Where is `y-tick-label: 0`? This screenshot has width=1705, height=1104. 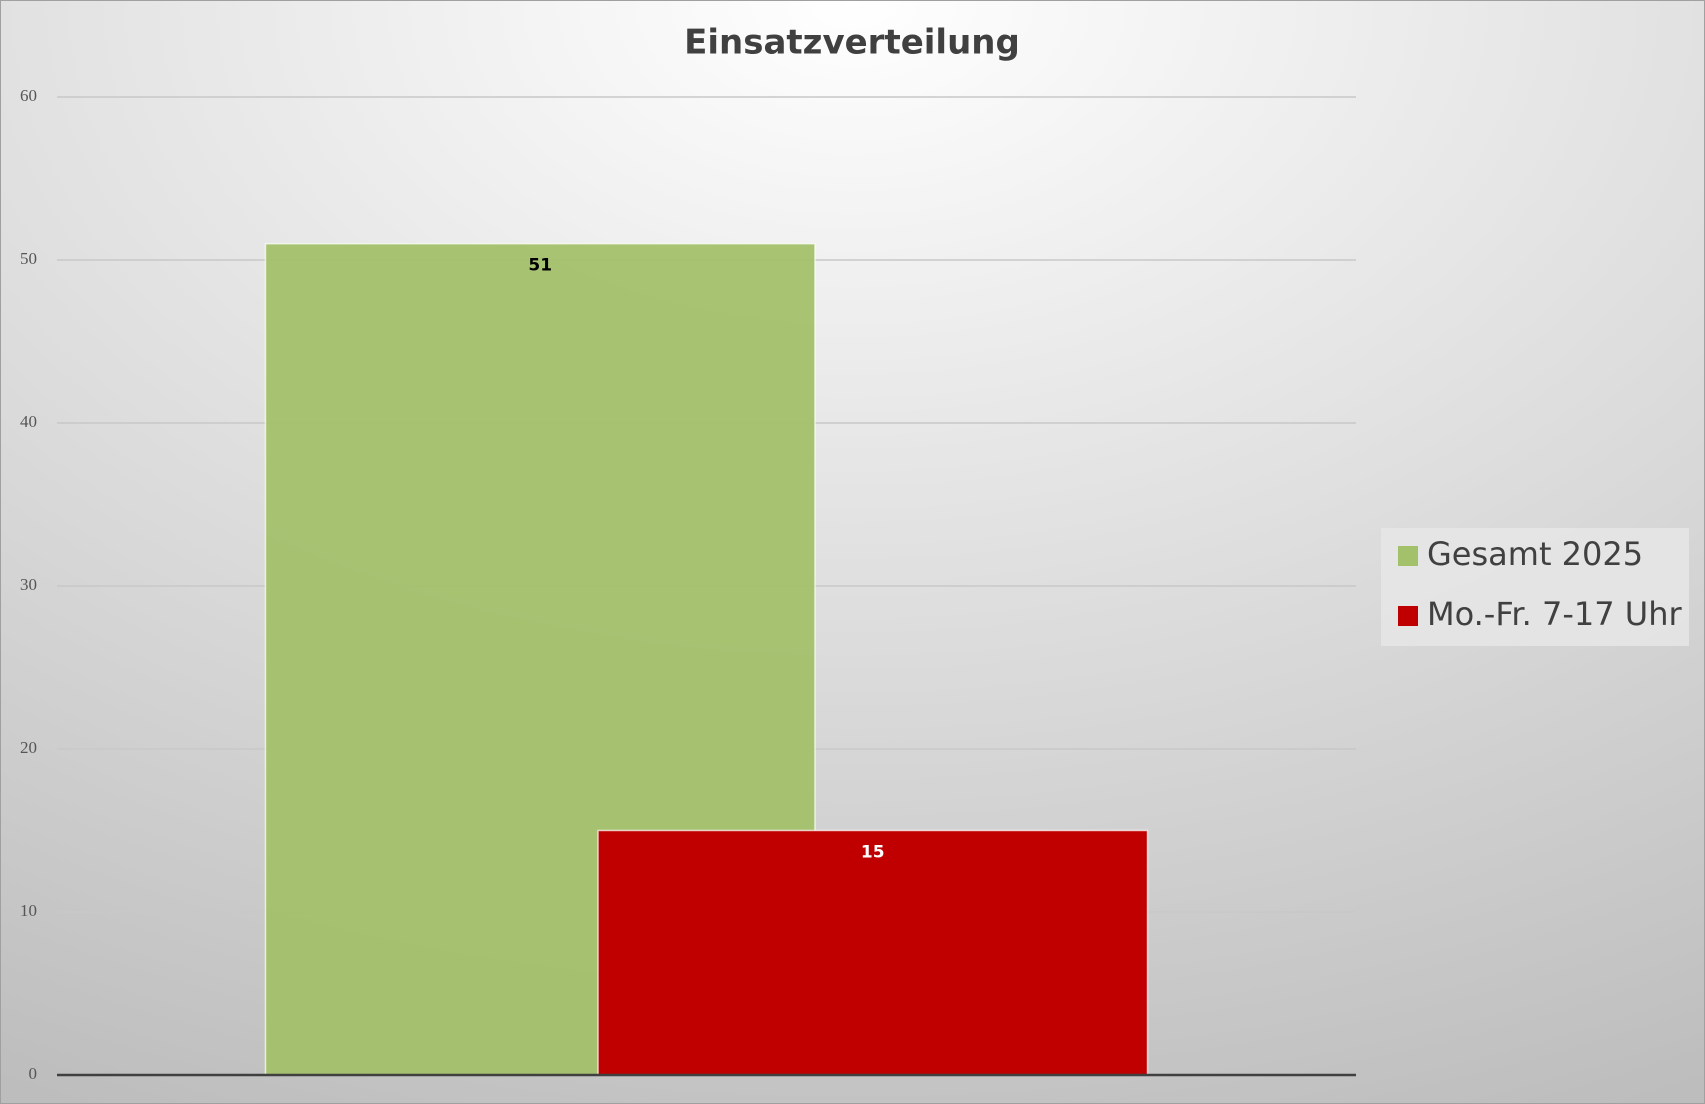
y-tick-label: 0 is located at coordinates (33, 1073).